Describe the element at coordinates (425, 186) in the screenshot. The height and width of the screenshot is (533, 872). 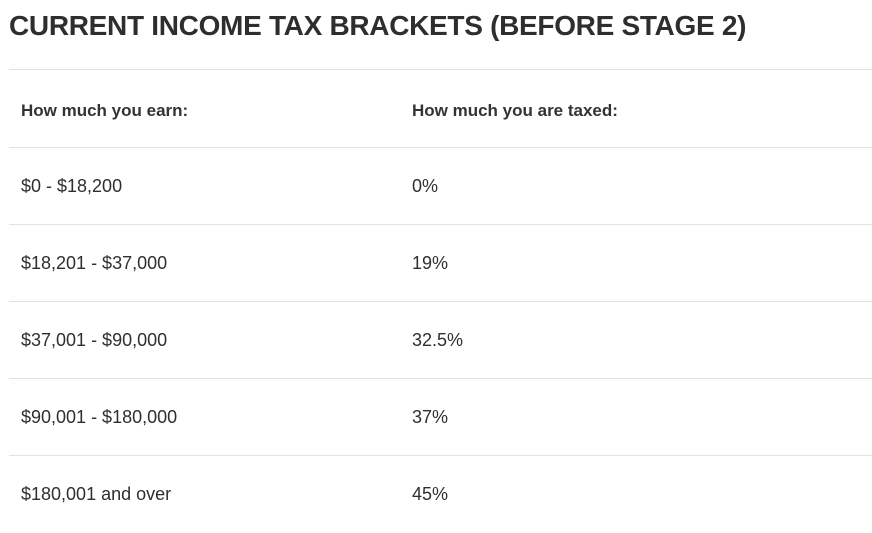
I see `tax-rate-cell: 0%` at that location.